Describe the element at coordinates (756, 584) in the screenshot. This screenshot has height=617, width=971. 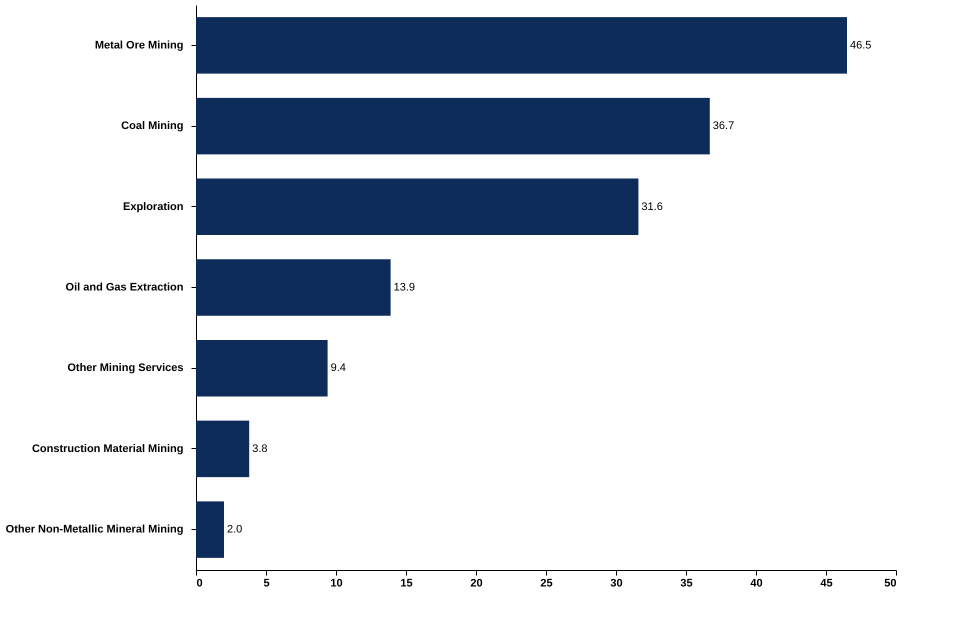
I see `x-tick-label: 40` at that location.